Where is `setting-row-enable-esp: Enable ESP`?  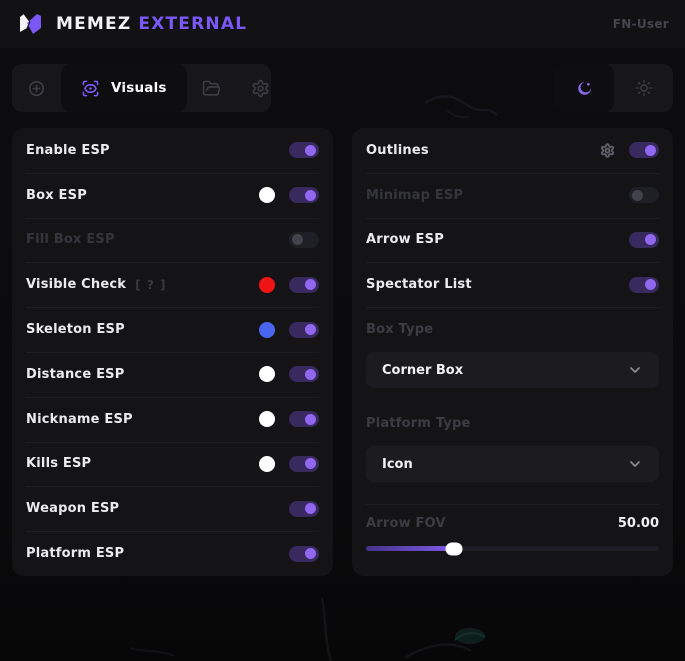 setting-row-enable-esp: Enable ESP is located at coordinates (172, 150).